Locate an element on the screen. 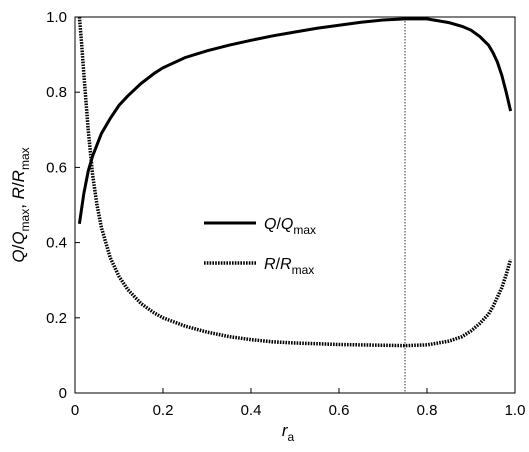  legend-label-r: R/Rmax is located at coordinates (289, 266).